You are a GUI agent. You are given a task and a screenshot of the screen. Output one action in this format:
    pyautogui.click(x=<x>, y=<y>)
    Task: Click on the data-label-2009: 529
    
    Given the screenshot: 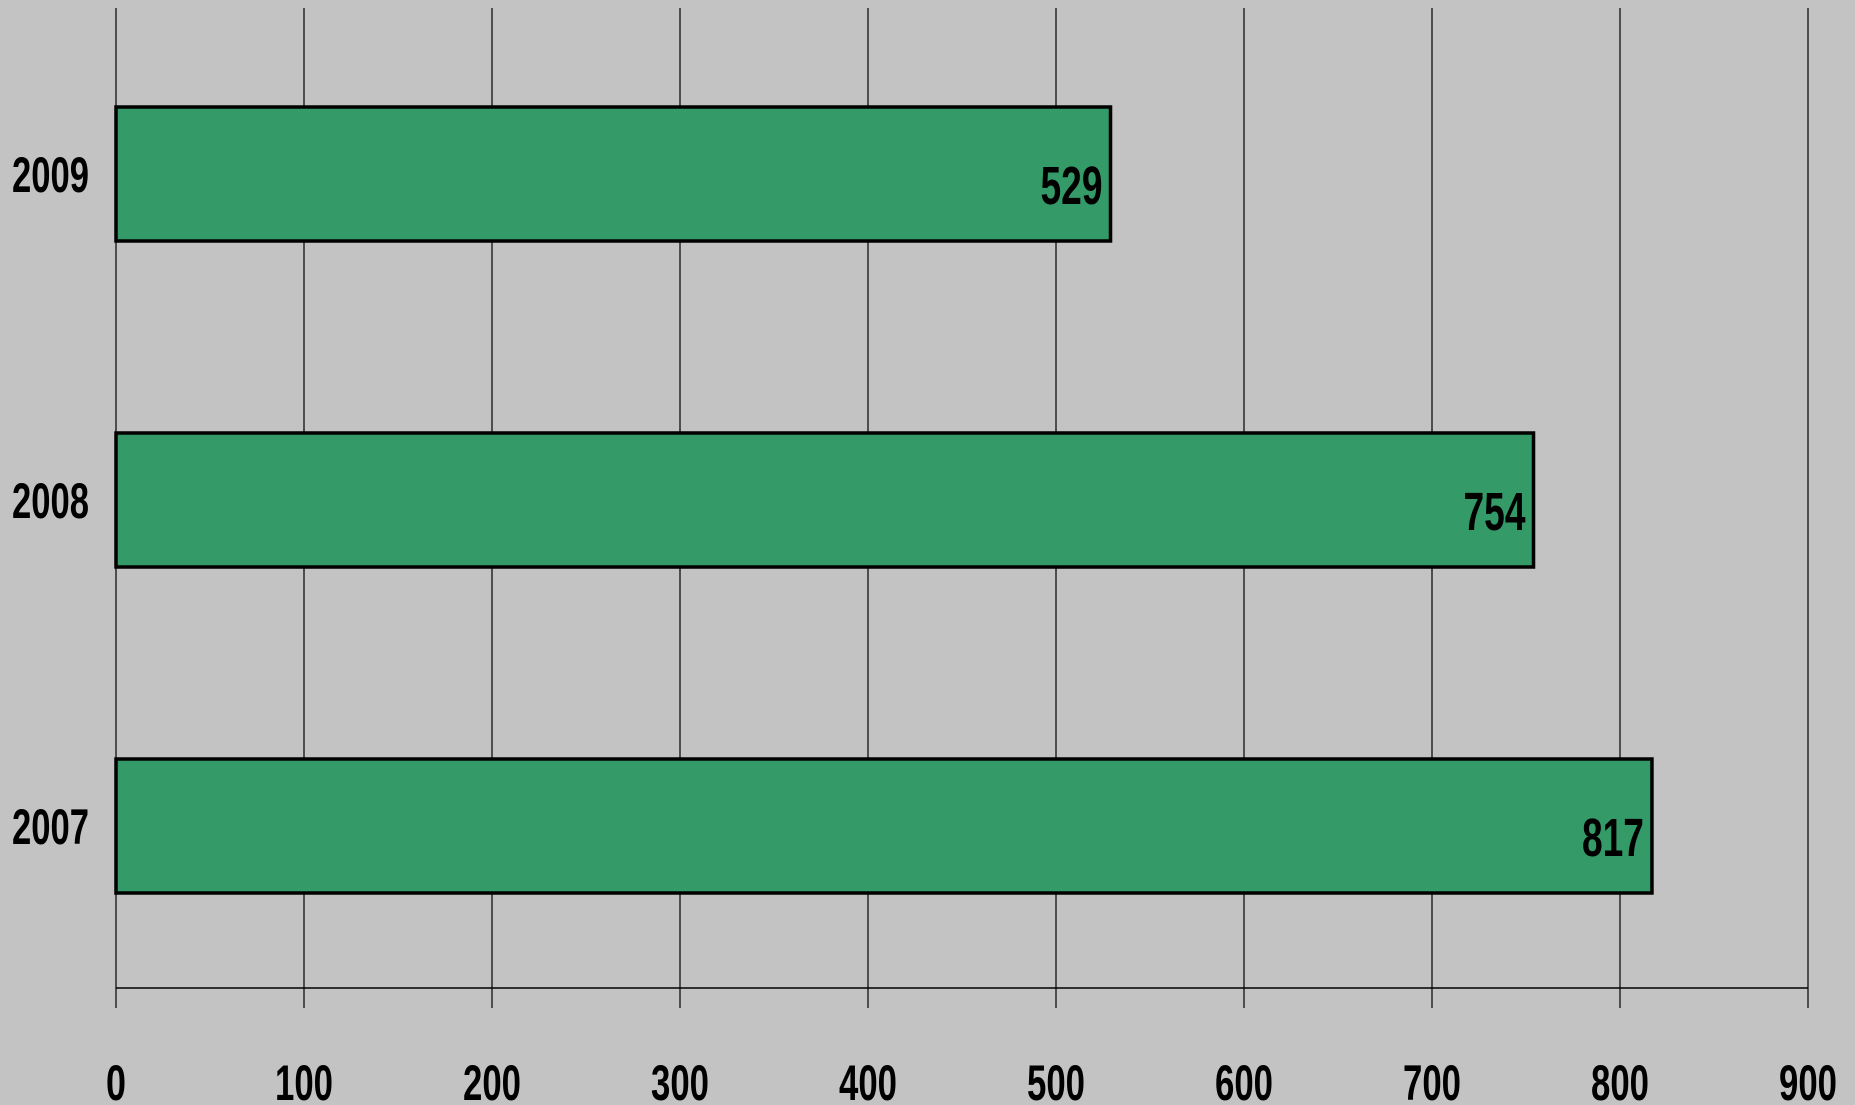 What is the action you would take?
    pyautogui.click(x=1072, y=186)
    